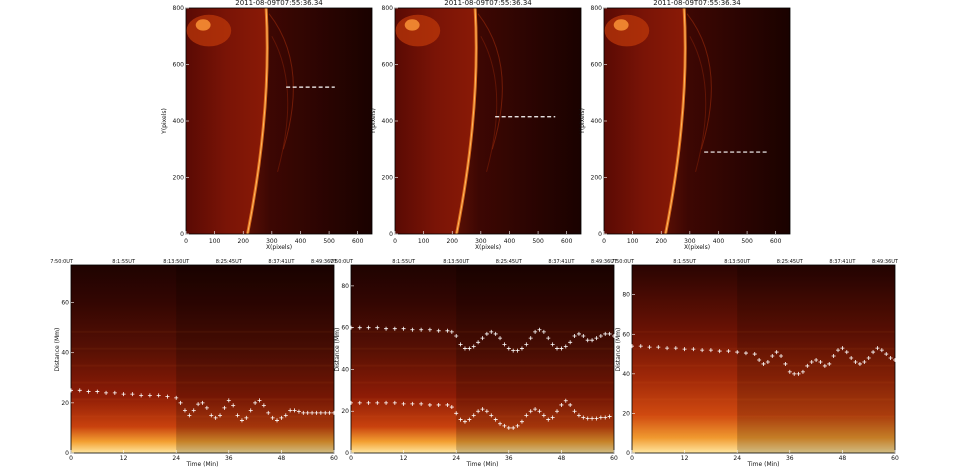 The height and width of the screenshot is (467, 960). Describe the element at coordinates (626, 295) in the screenshot. I see `y-tick-label: 80` at that location.